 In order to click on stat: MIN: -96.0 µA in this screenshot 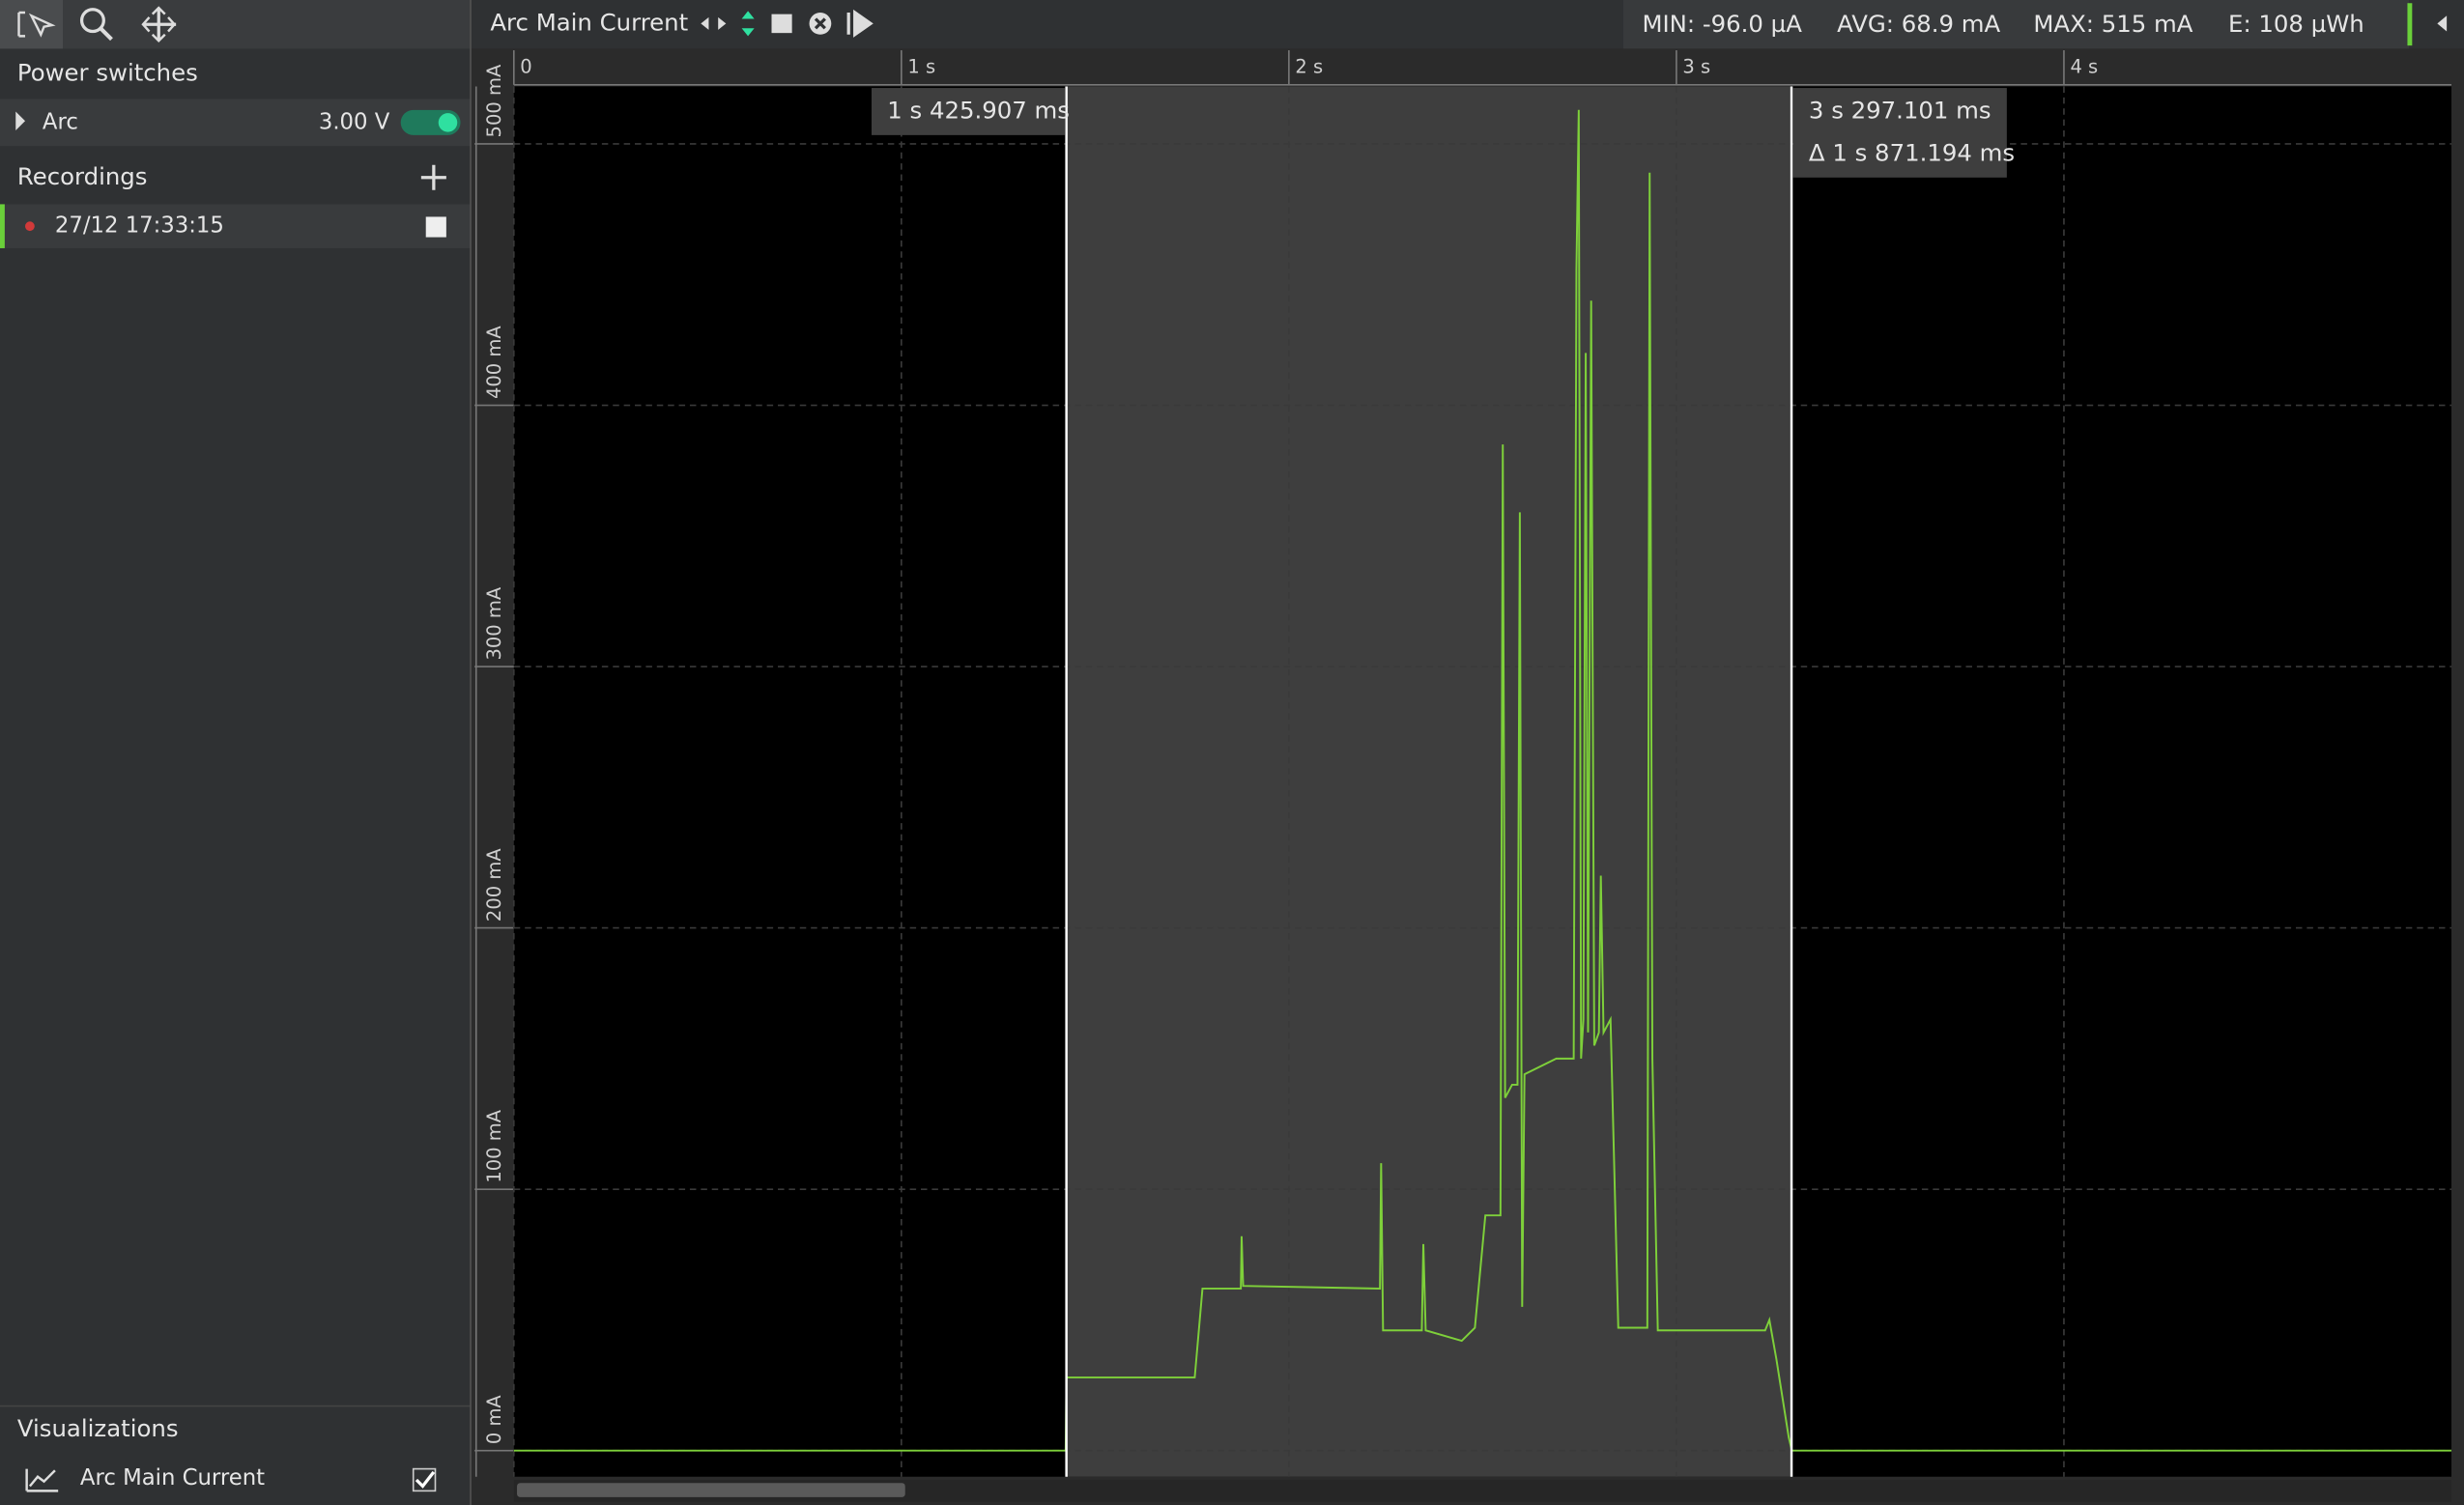, I will do `click(1722, 24)`.